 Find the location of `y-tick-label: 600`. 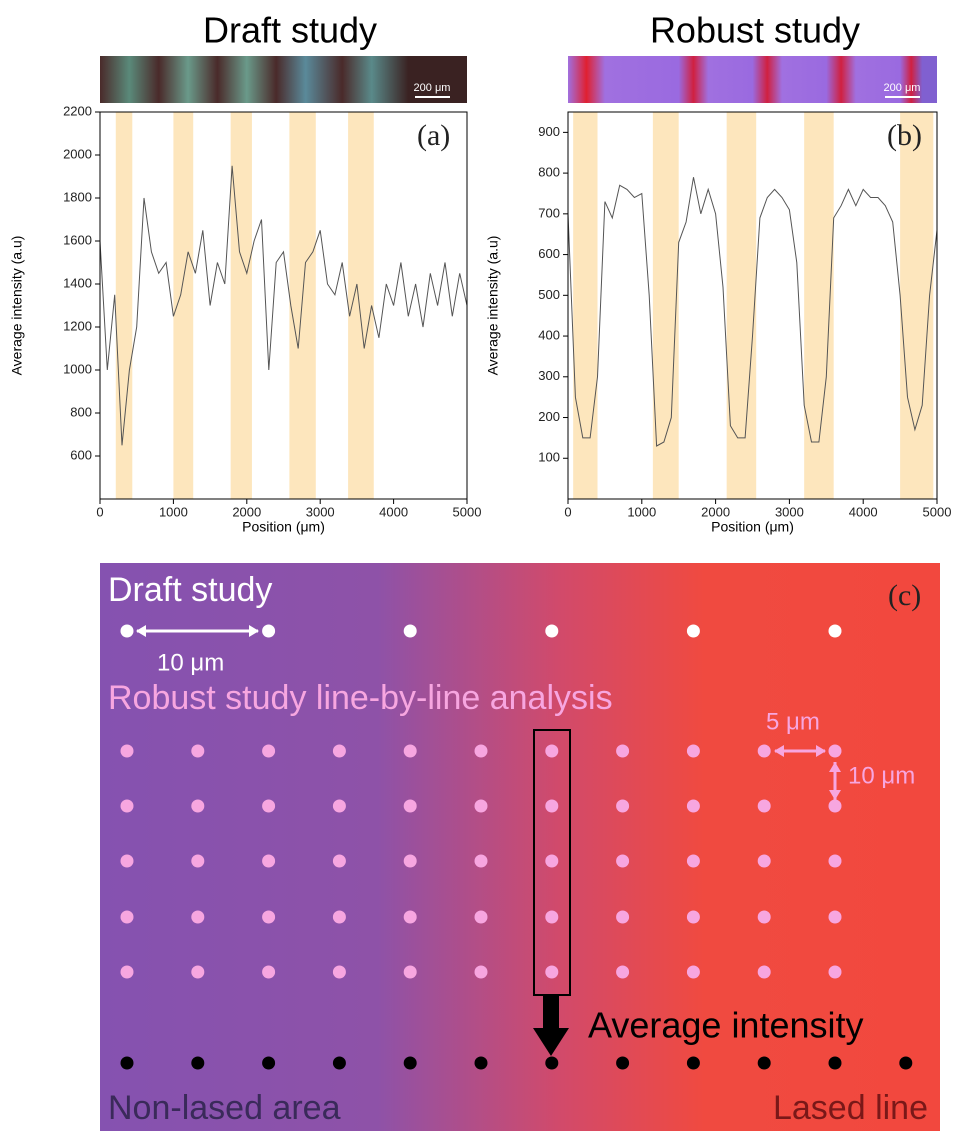

y-tick-label: 600 is located at coordinates (81, 454).